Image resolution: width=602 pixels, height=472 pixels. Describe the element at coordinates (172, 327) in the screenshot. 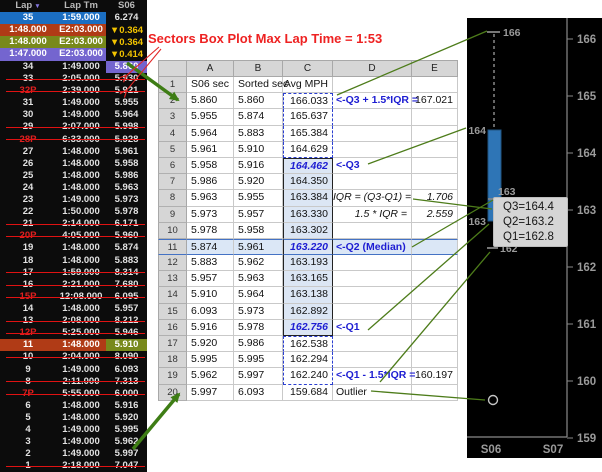

I see `row-number-cell: 16` at that location.